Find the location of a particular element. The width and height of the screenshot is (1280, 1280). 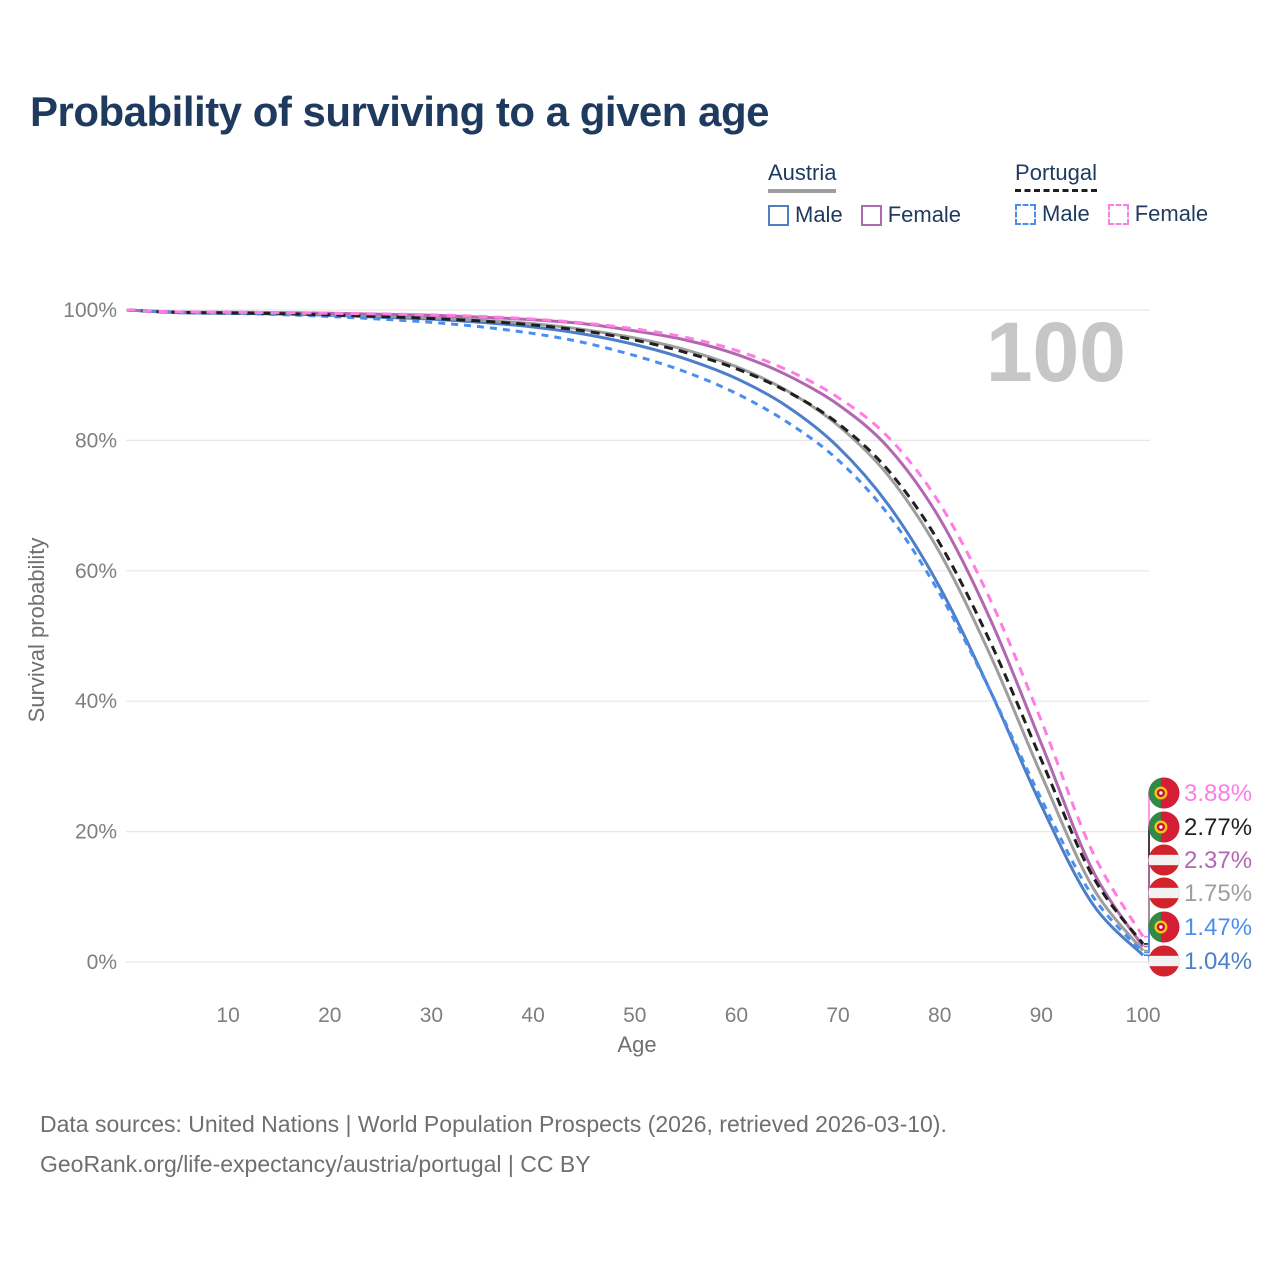

legend-item-austria-female: Female is located at coordinates (911, 215).